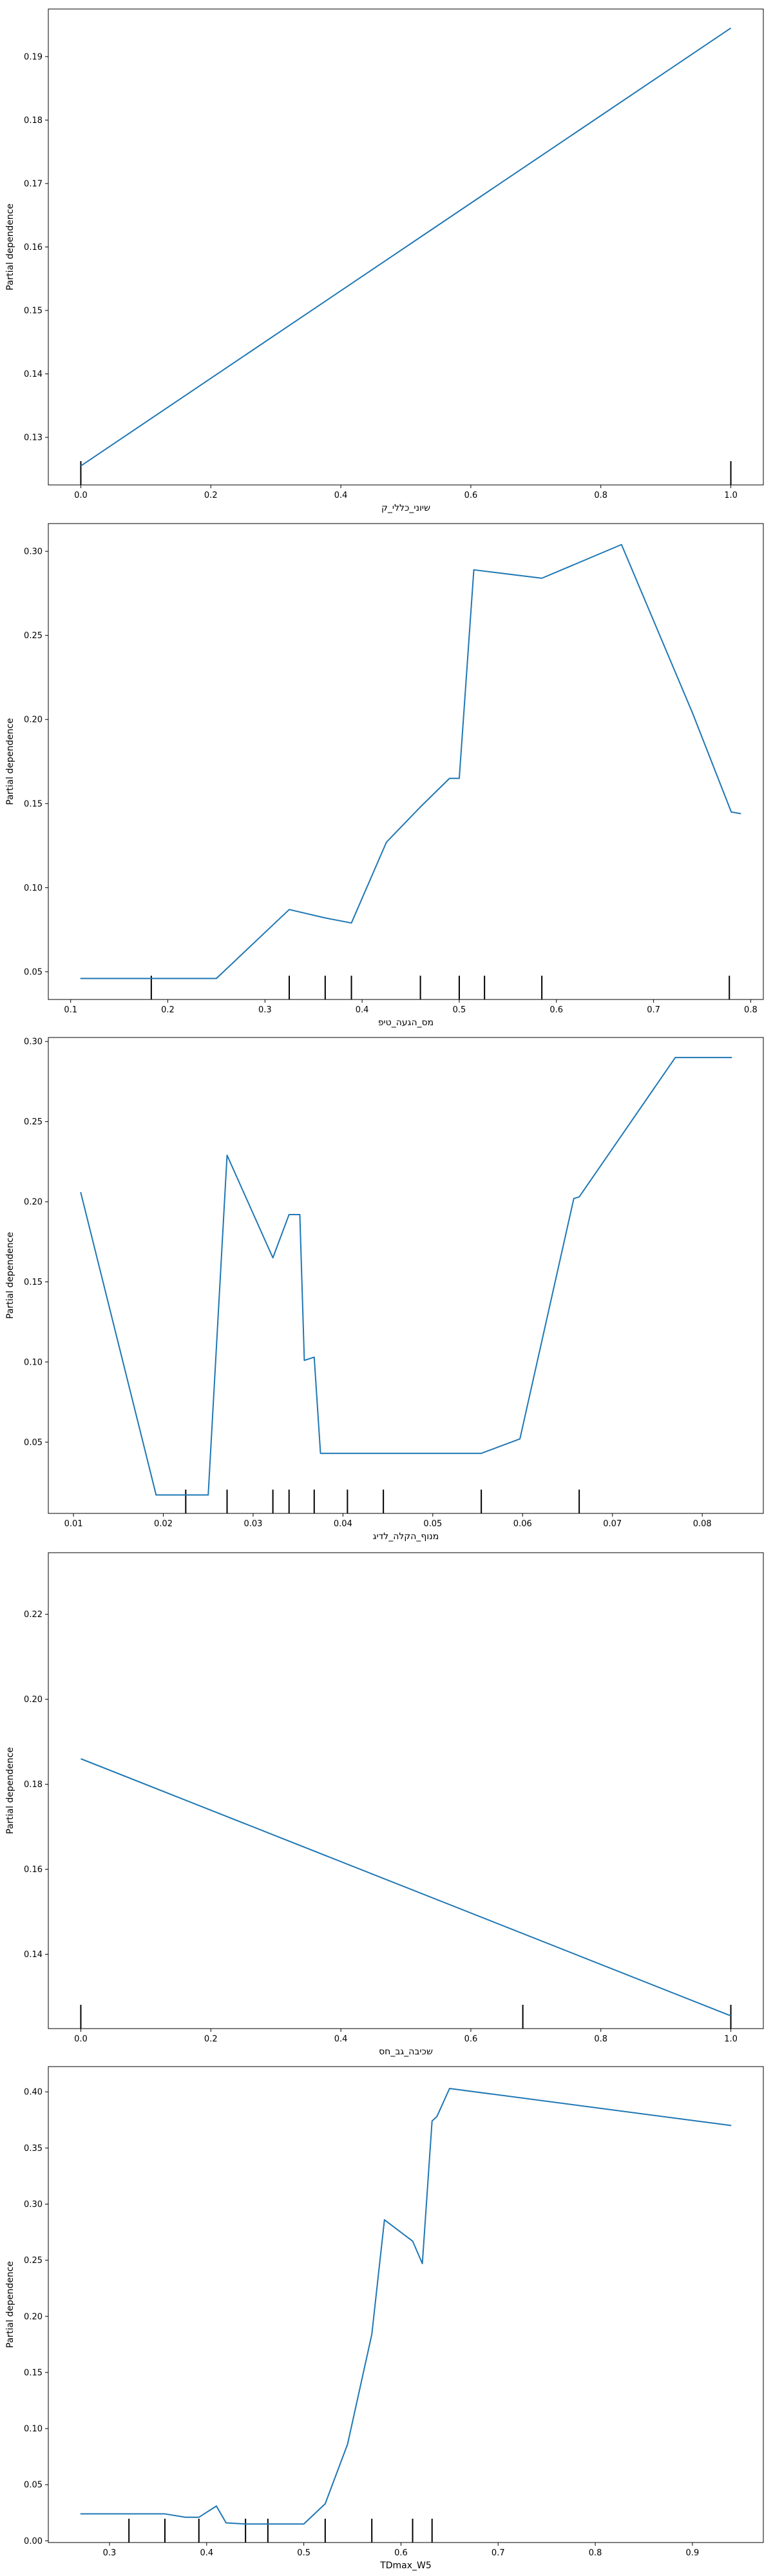  Describe the element at coordinates (252, 1524) in the screenshot. I see `x-tick-label: 0.03` at that location.